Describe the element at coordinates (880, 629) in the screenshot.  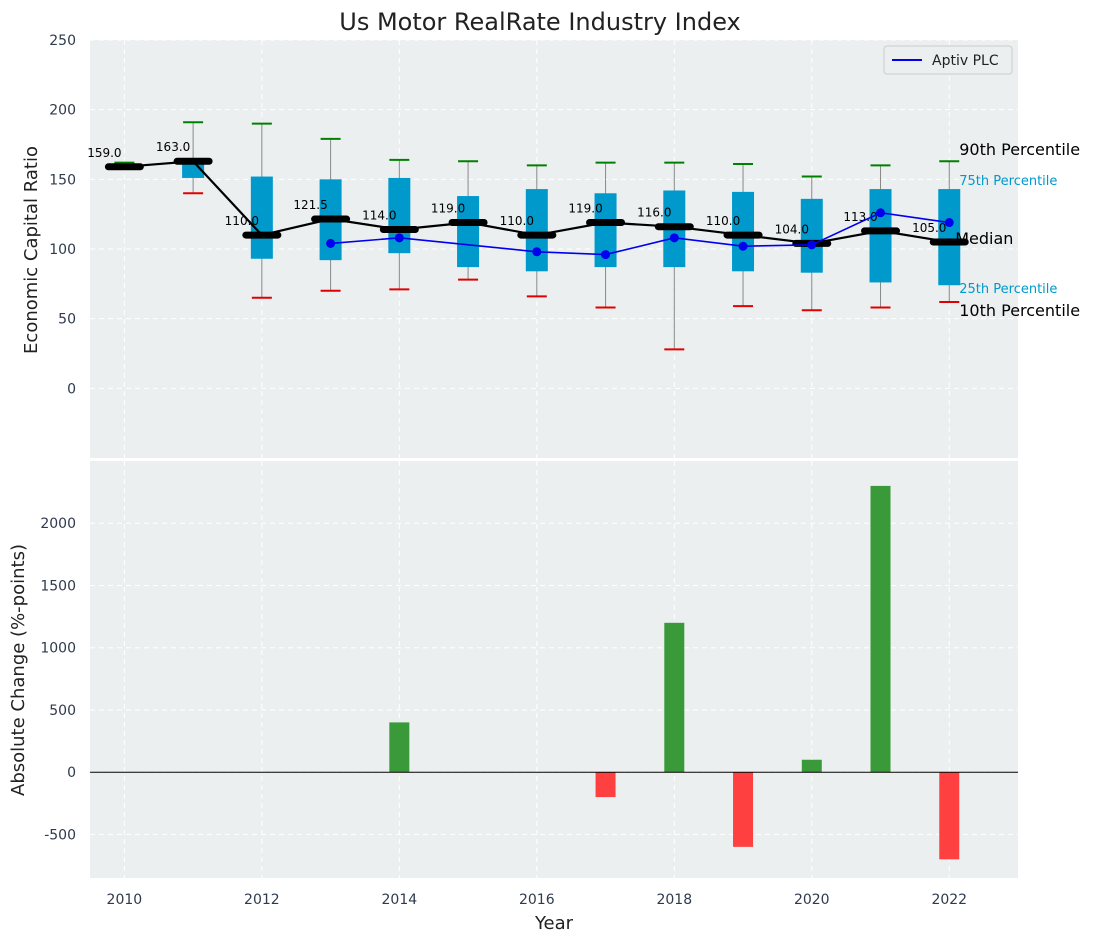
I see `change-bar-2021` at that location.